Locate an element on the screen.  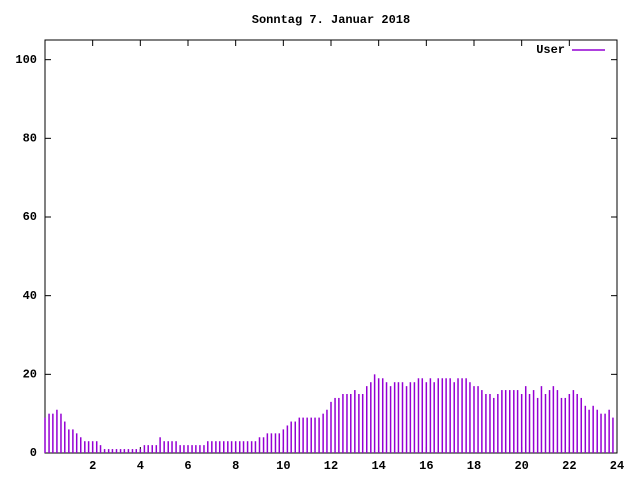
y-tick-label: 0 is located at coordinates (33, 453).